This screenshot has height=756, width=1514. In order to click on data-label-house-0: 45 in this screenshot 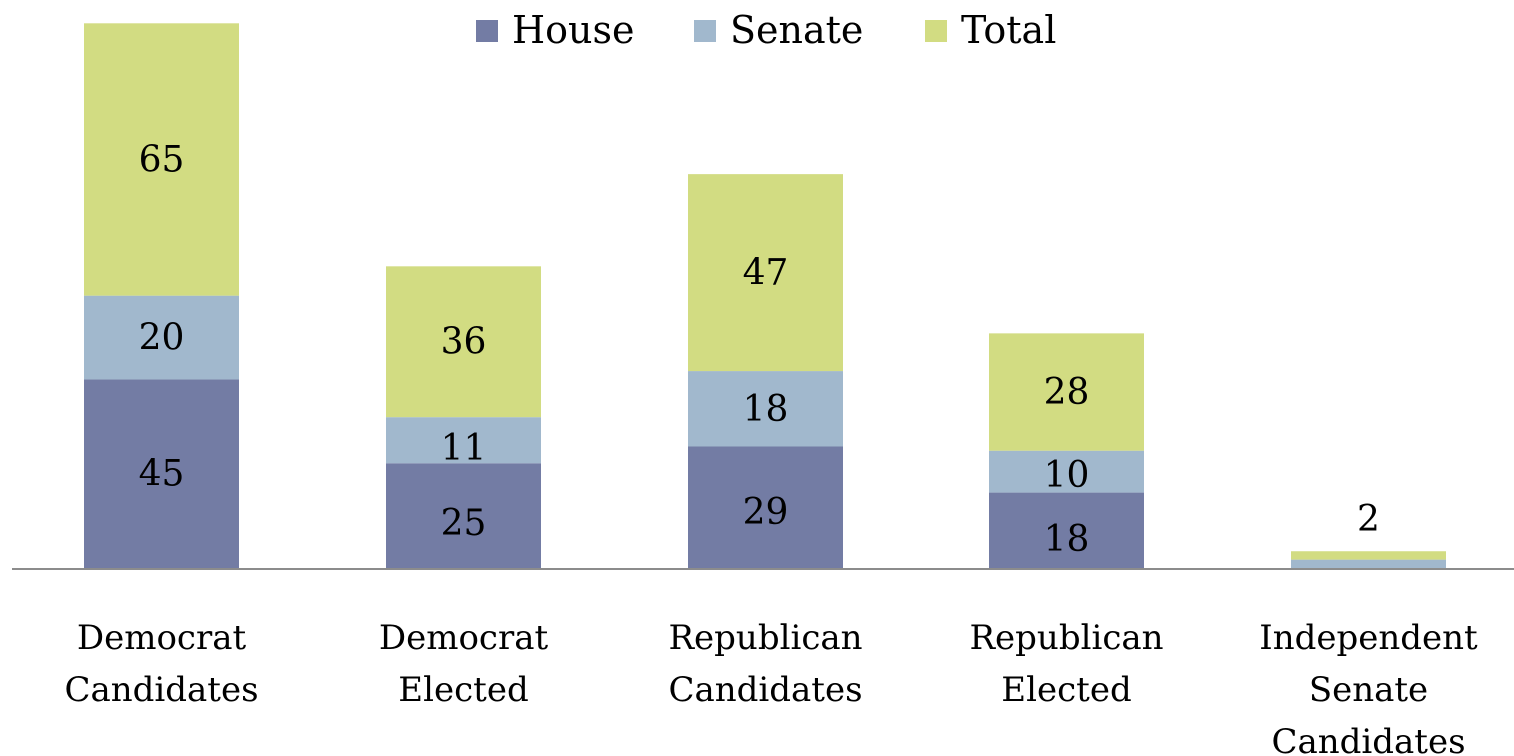, I will do `click(162, 474)`.